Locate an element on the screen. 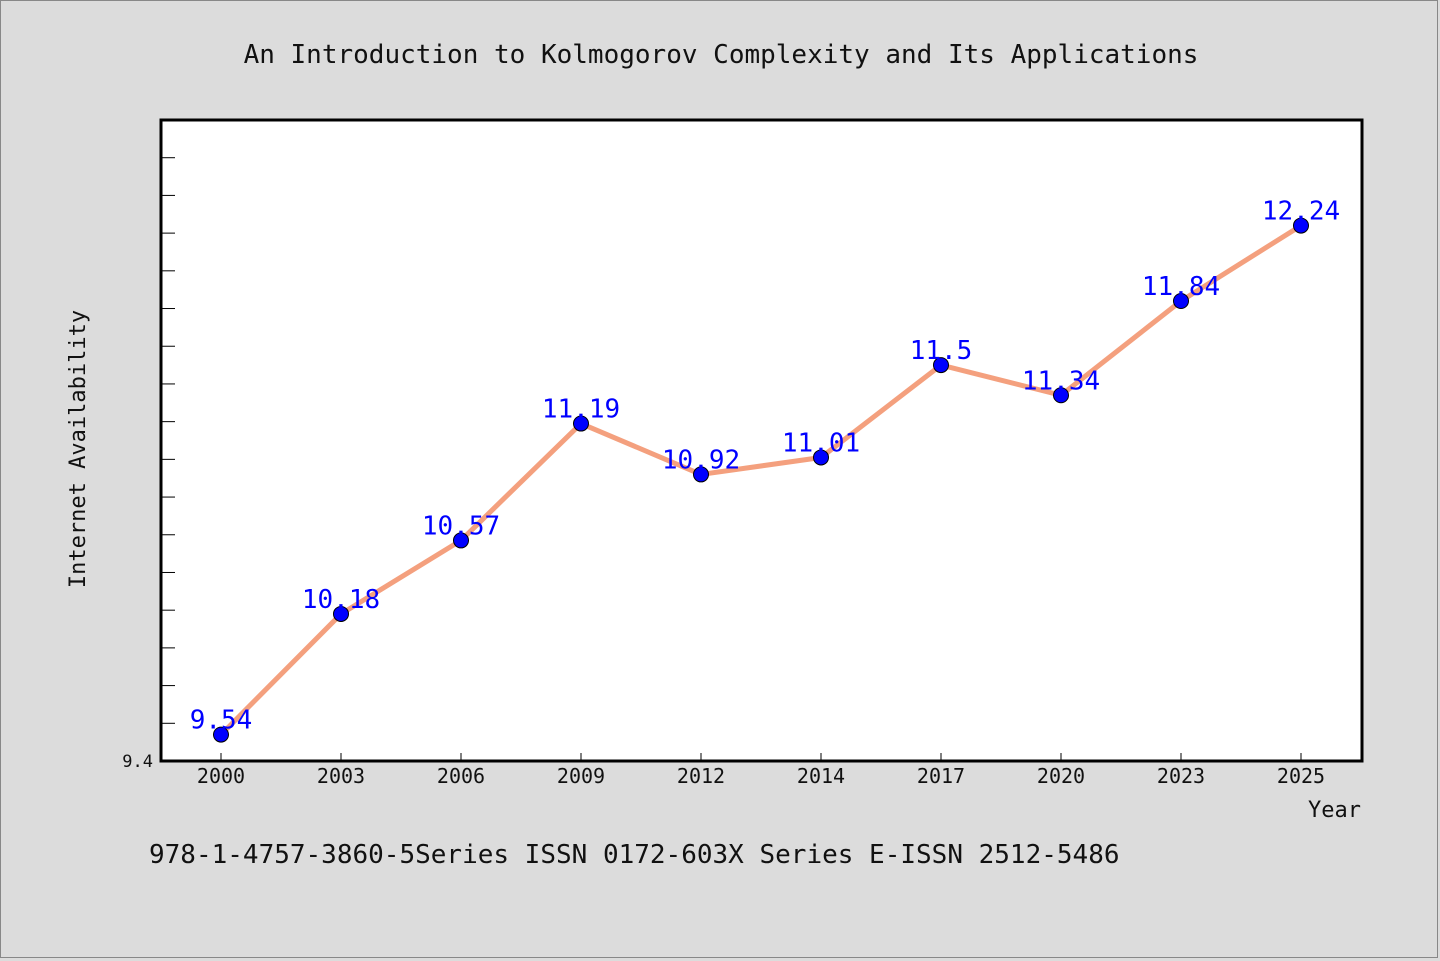 Image resolution: width=1440 pixels, height=961 pixels. x-tick-label: 2020 is located at coordinates (1061, 776).